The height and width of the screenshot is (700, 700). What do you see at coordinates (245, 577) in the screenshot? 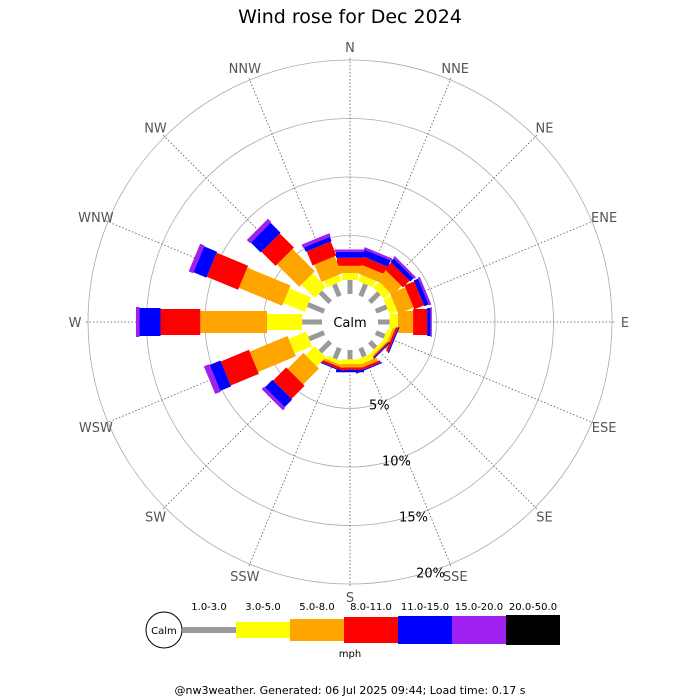
I see `direction-label-ssw: SSW` at bounding box center [245, 577].